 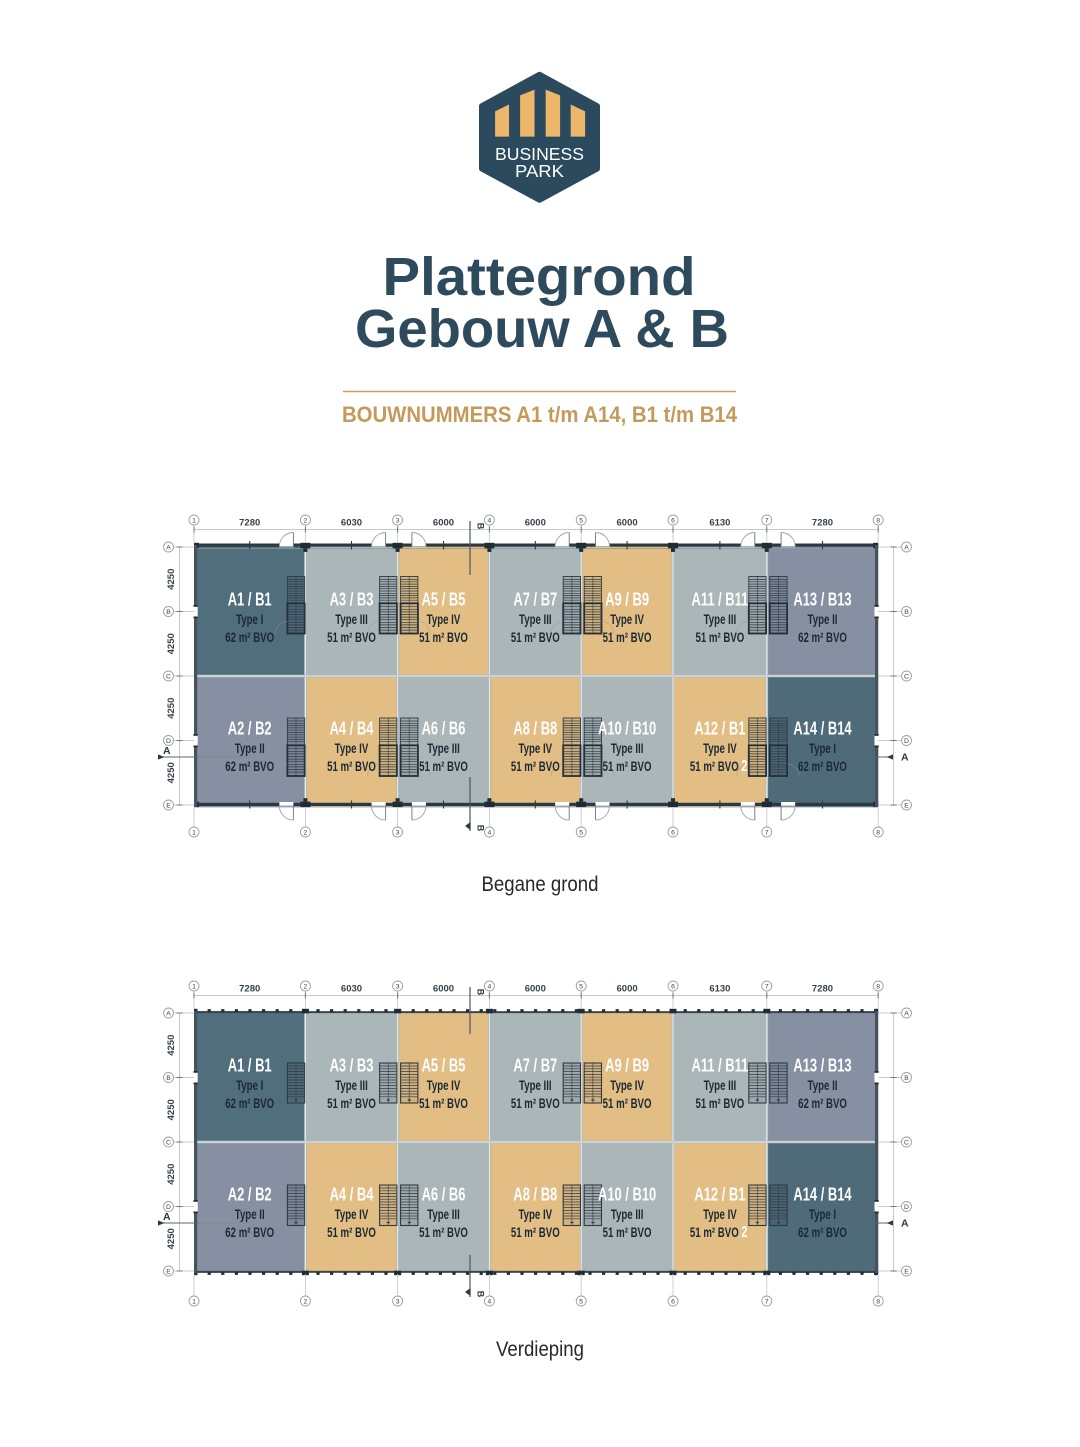 What do you see at coordinates (352, 1066) in the screenshot?
I see `svg-text: A3 / B3` at bounding box center [352, 1066].